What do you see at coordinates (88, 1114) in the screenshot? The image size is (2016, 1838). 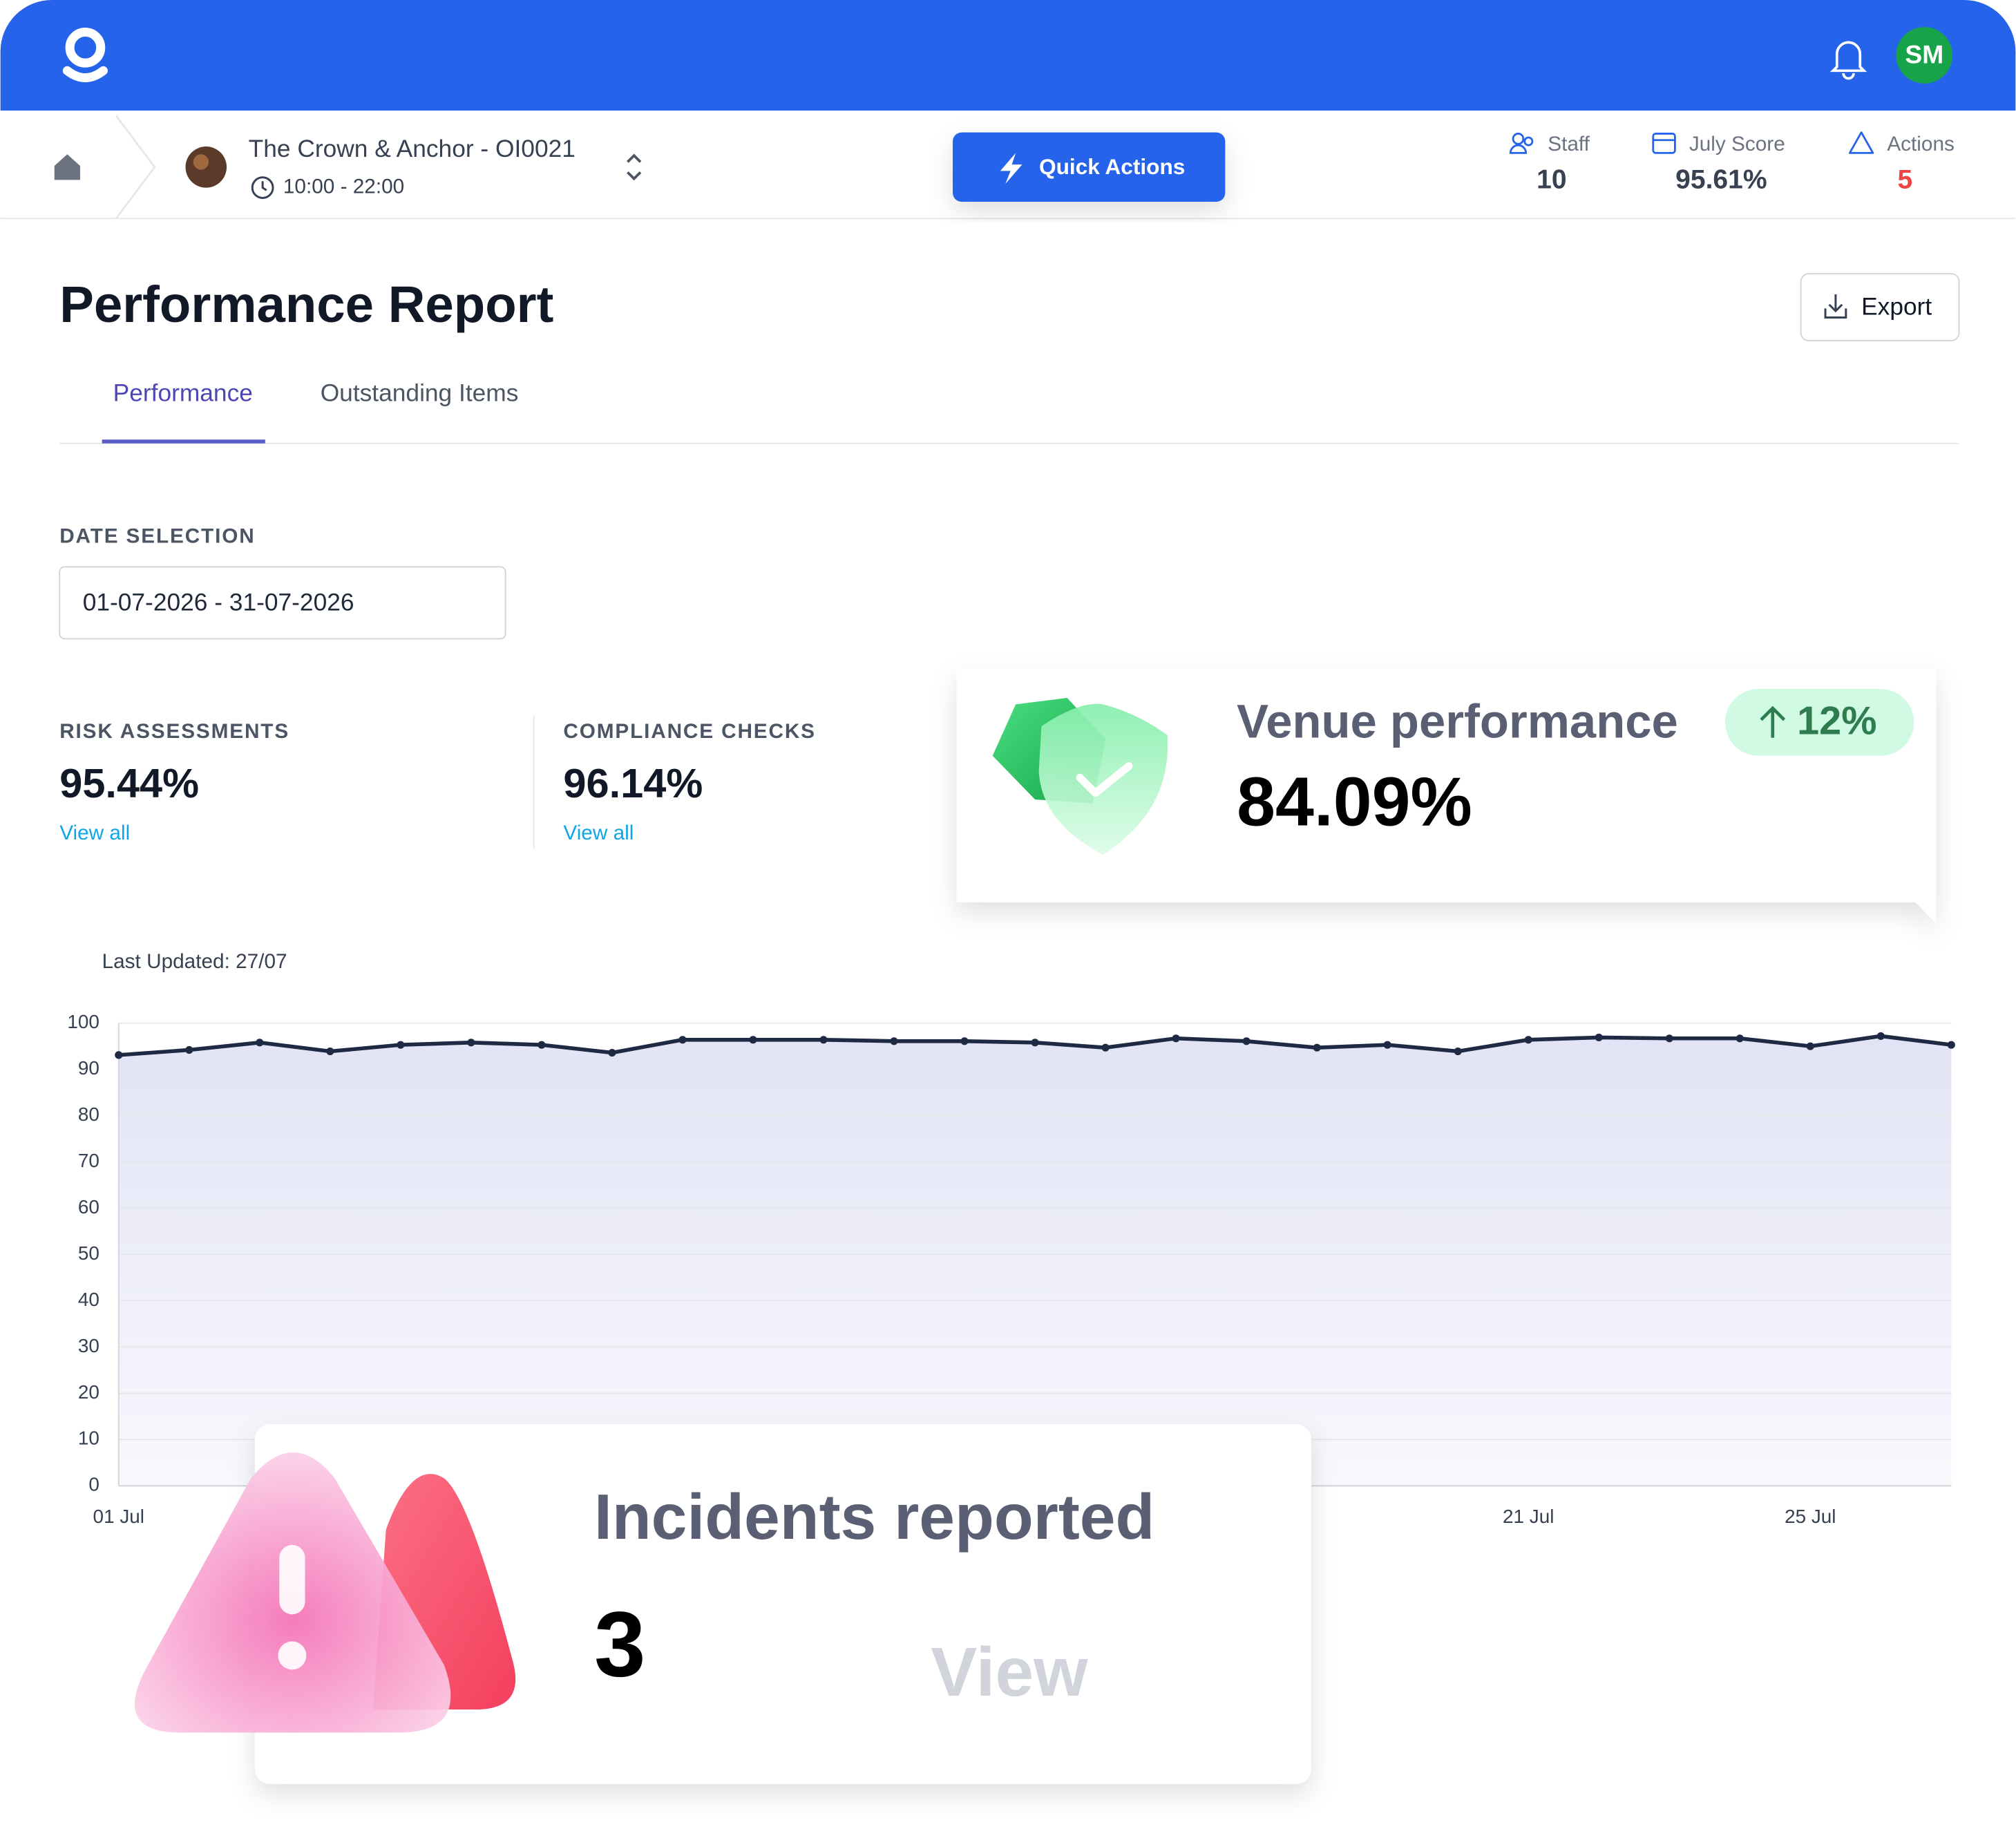 I see `y-tick-label: 80` at bounding box center [88, 1114].